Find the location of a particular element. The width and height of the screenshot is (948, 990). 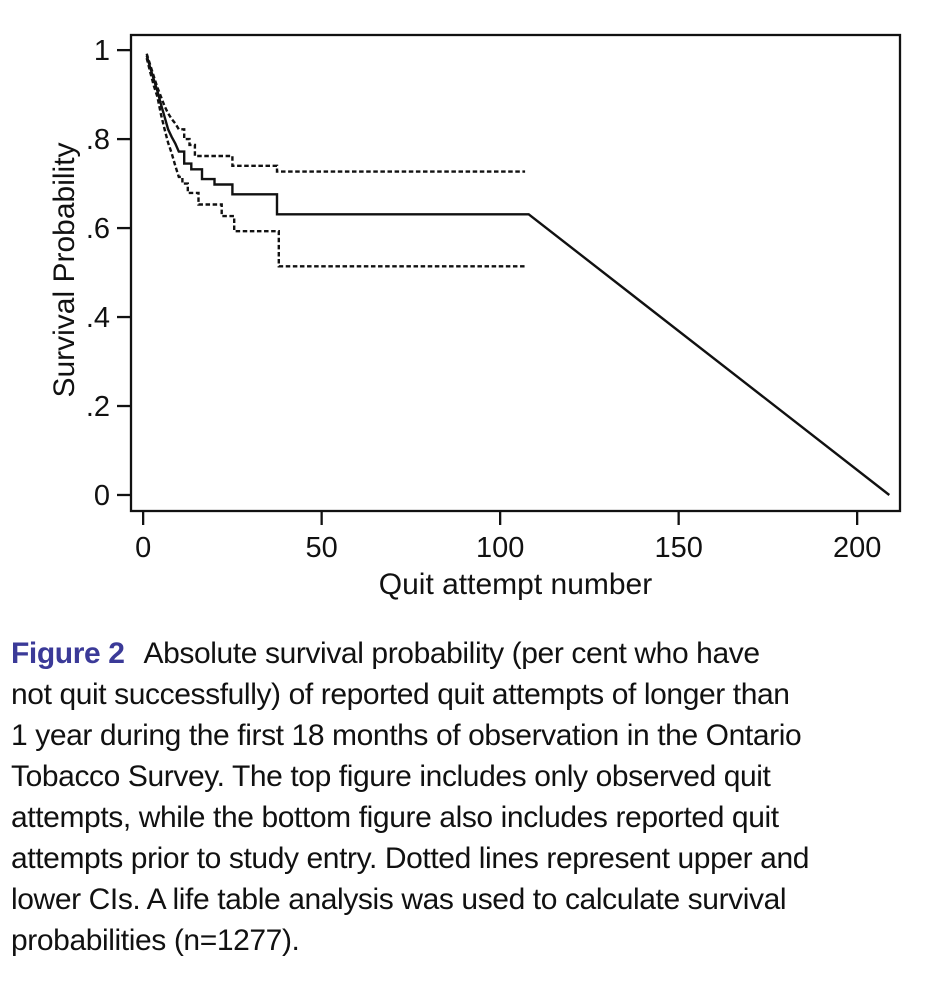

x-tick-label: 150 is located at coordinates (678, 548).